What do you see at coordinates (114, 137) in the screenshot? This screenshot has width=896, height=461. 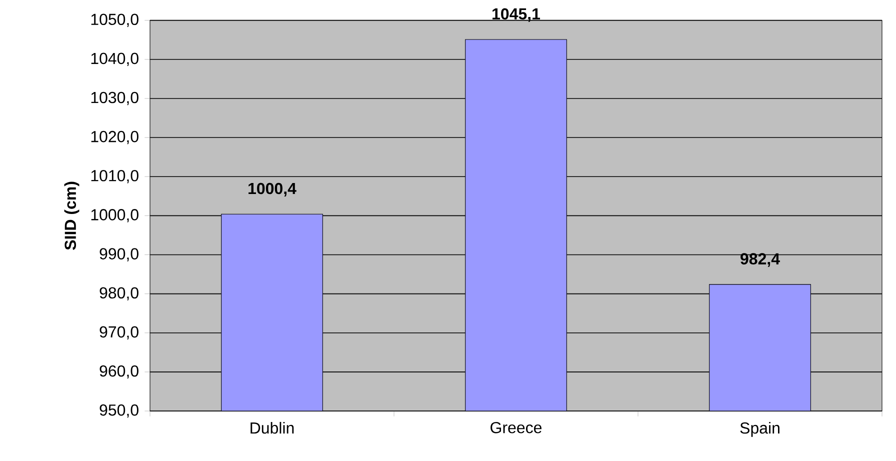 I see `y-tick-label: 1020,0` at bounding box center [114, 137].